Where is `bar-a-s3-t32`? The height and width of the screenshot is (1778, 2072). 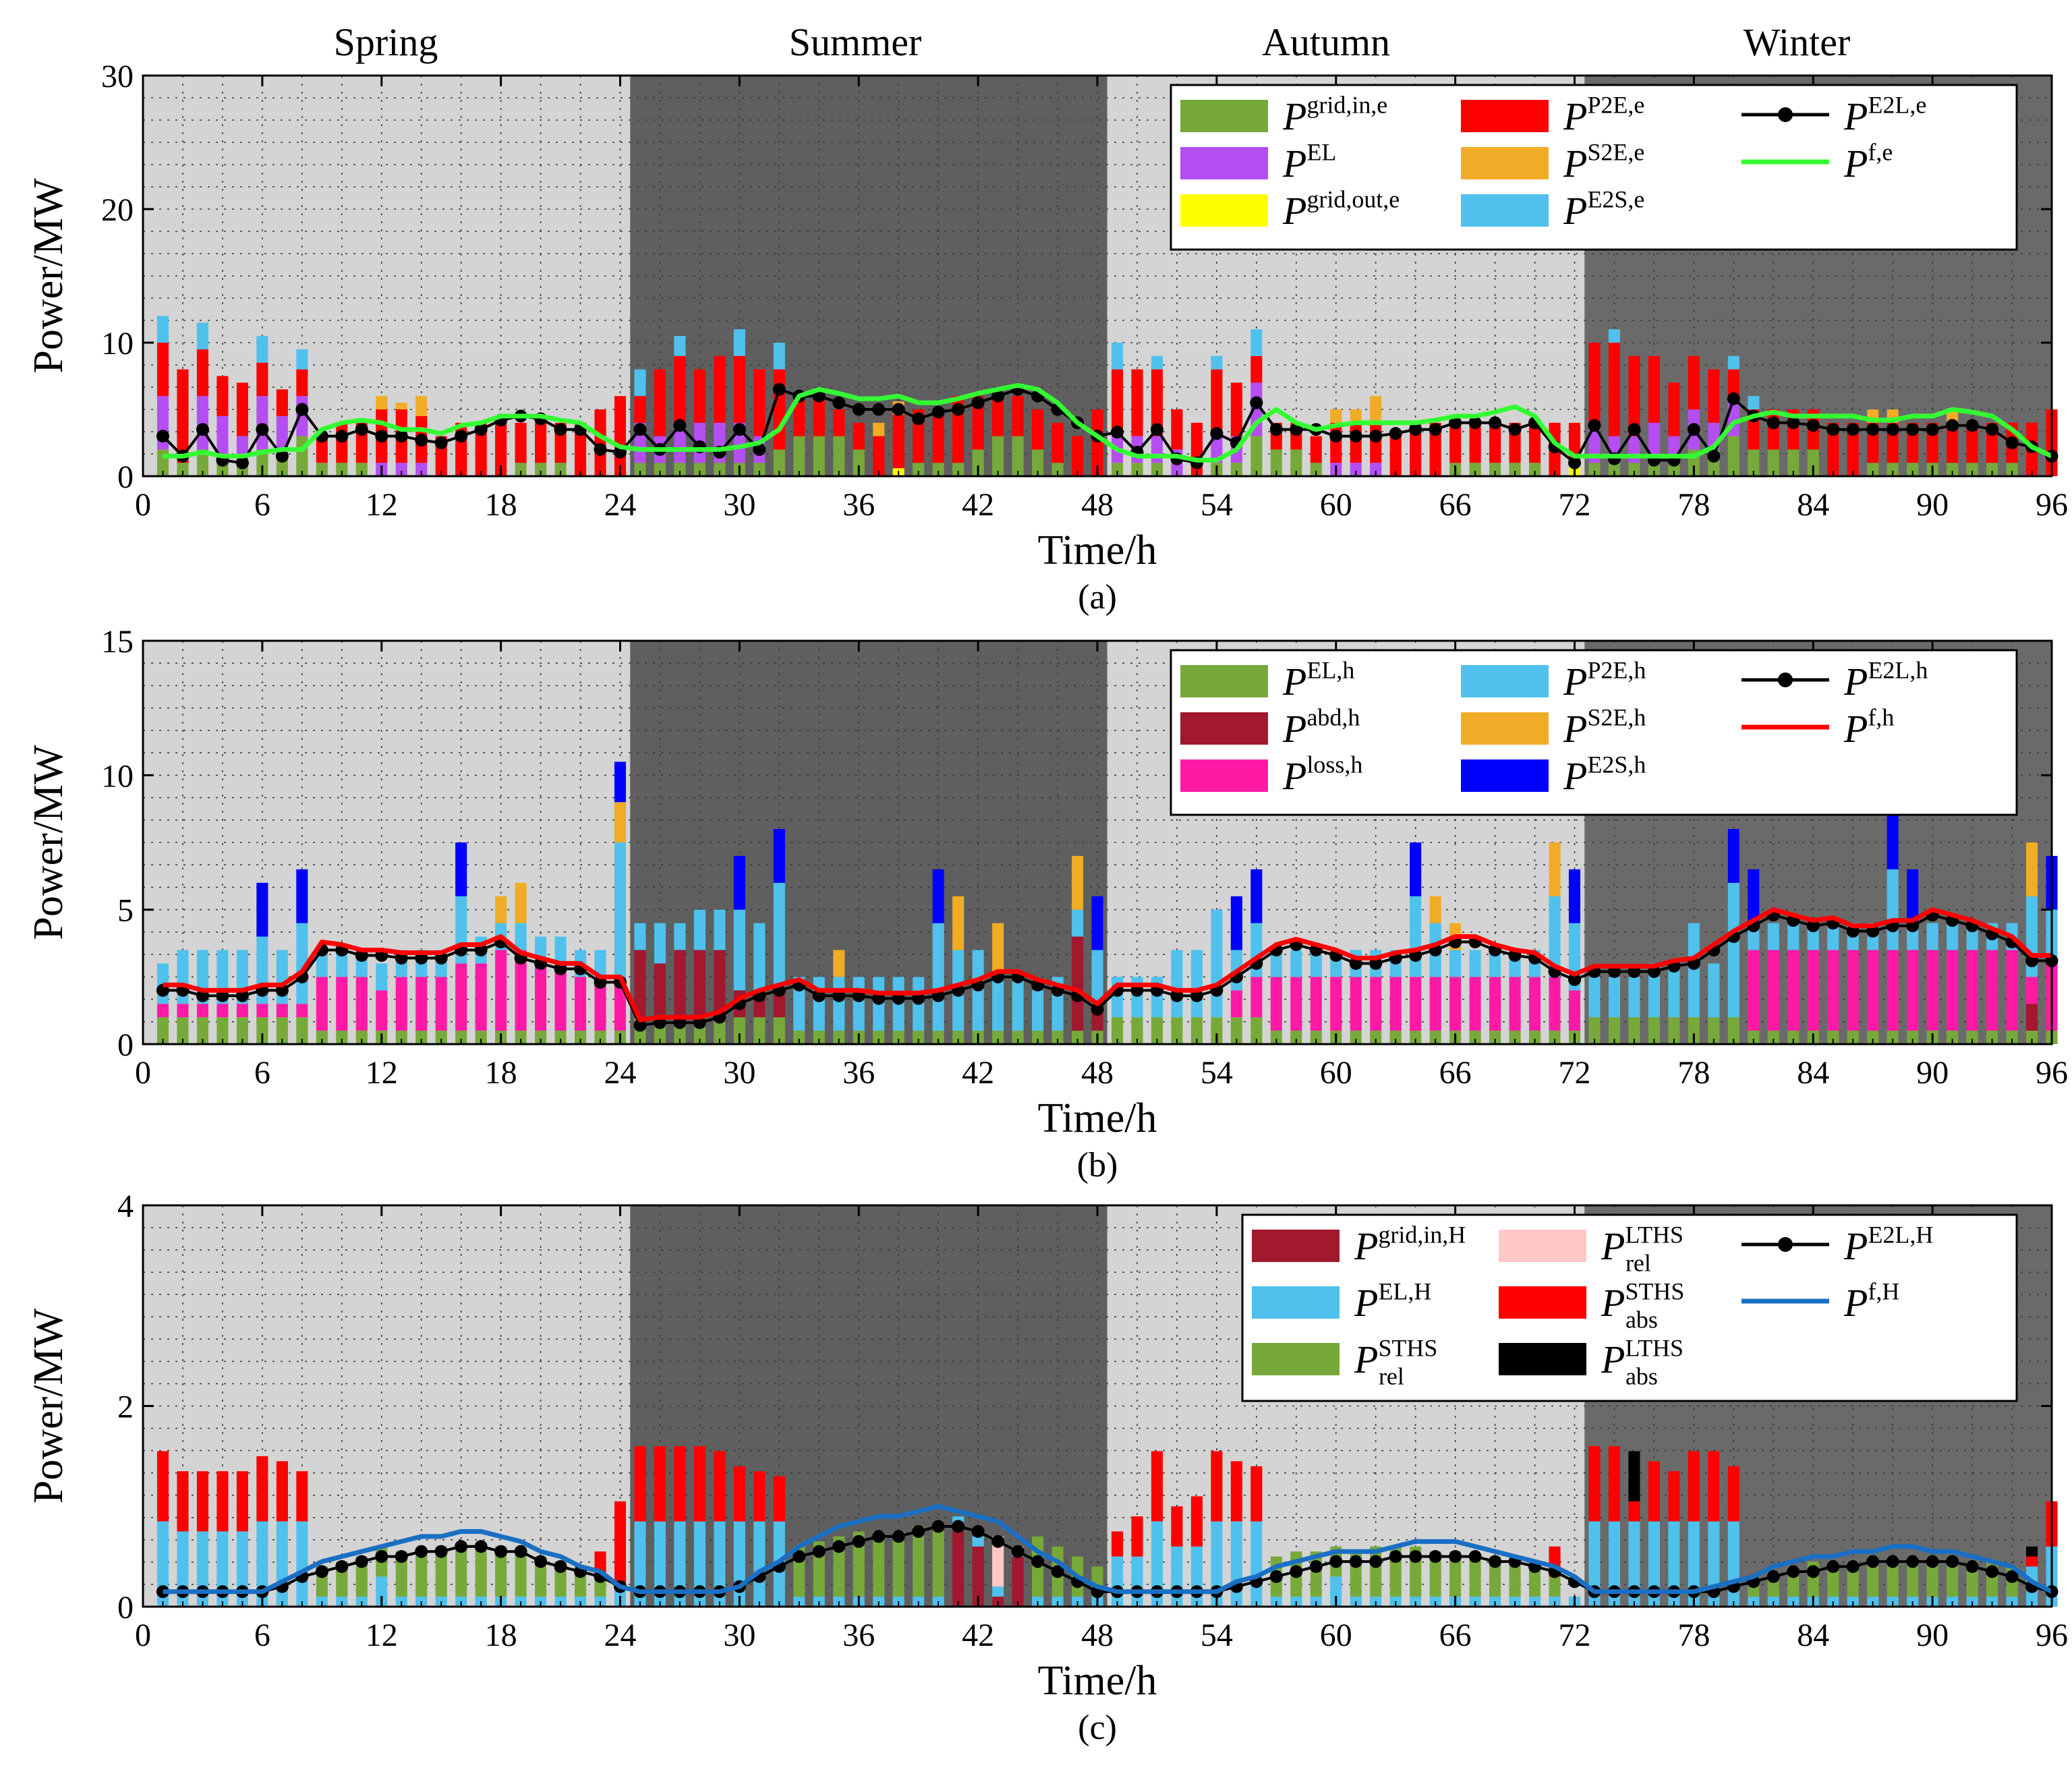 bar-a-s3-t32 is located at coordinates (779, 409).